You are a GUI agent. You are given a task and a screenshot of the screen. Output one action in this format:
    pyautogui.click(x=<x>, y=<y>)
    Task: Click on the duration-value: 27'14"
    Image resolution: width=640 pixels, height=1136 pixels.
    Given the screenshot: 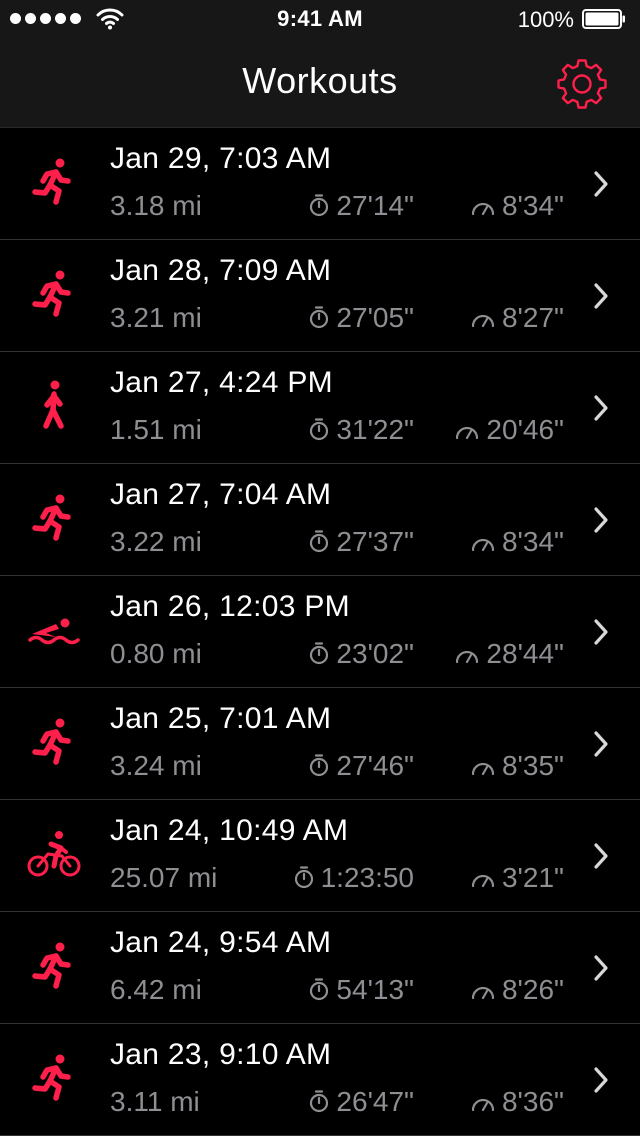 What is the action you would take?
    pyautogui.click(x=375, y=205)
    